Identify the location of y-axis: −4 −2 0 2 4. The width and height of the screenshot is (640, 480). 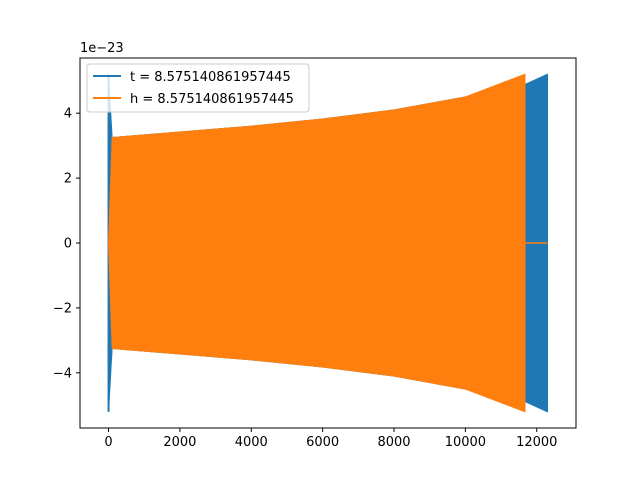
(66, 244).